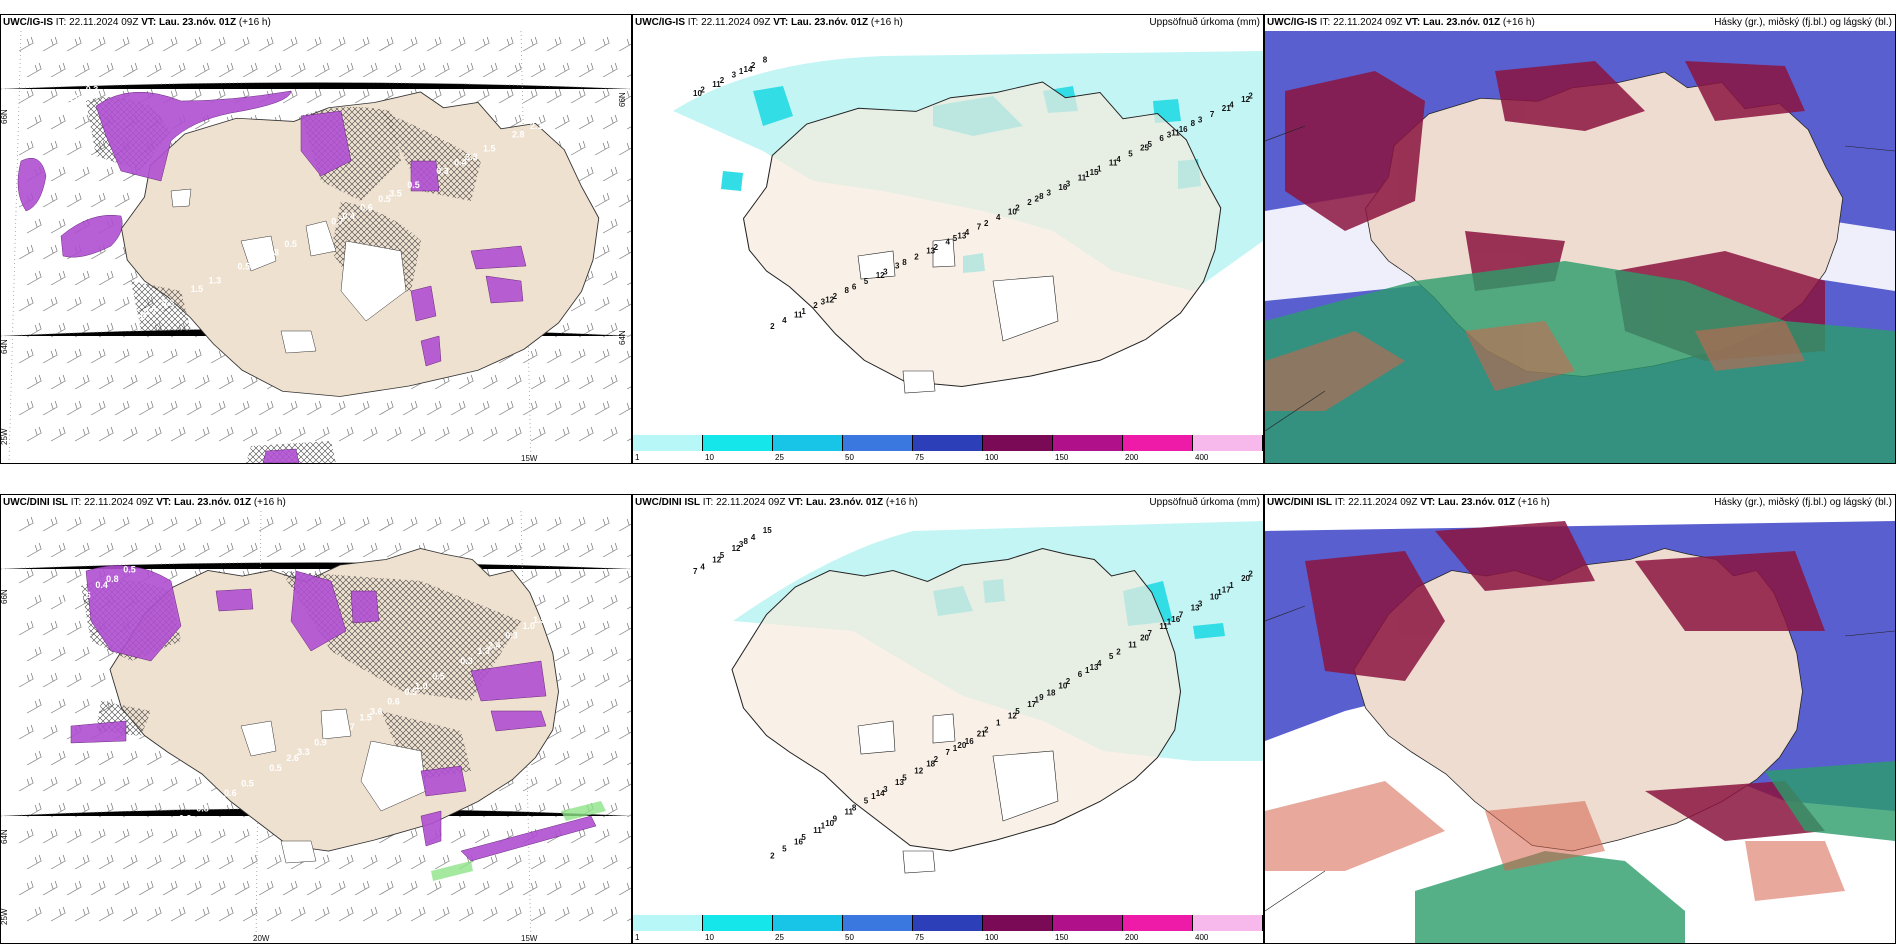 This screenshot has width=1900, height=950. Describe the element at coordinates (272, 276) in the screenshot. I see `purple-precip` at that location.